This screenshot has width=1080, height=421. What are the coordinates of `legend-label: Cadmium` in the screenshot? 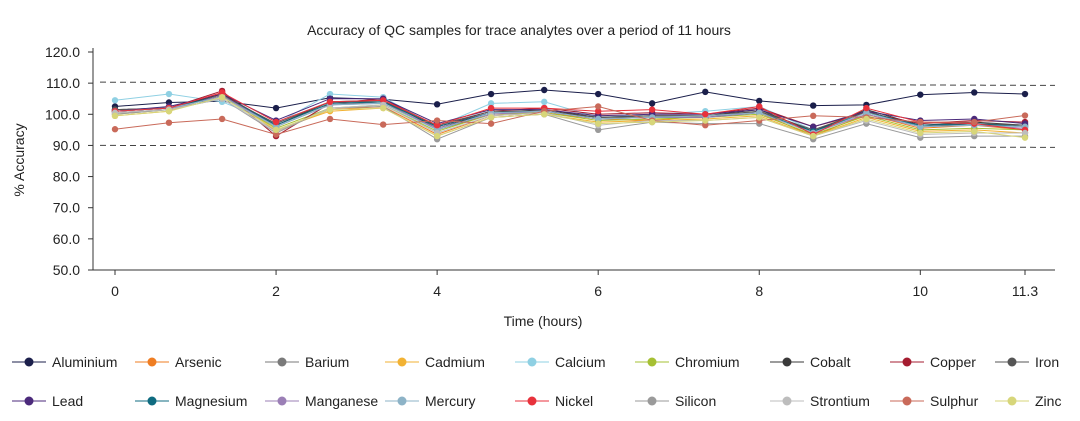 It's located at (455, 362).